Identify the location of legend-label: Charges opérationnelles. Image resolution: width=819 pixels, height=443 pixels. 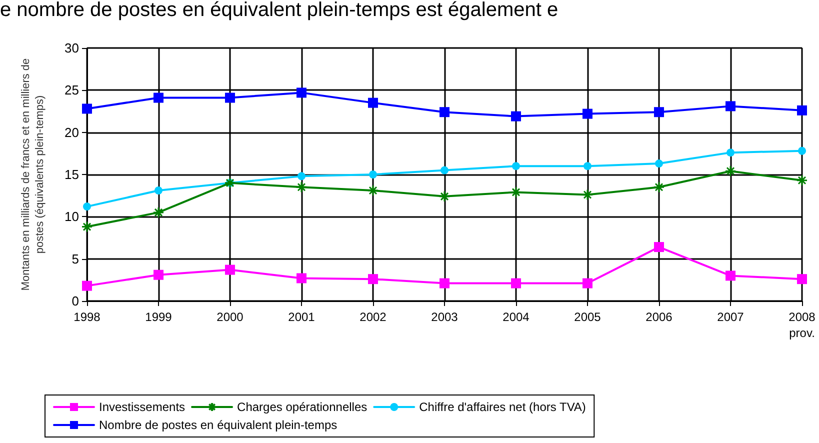
(302, 407).